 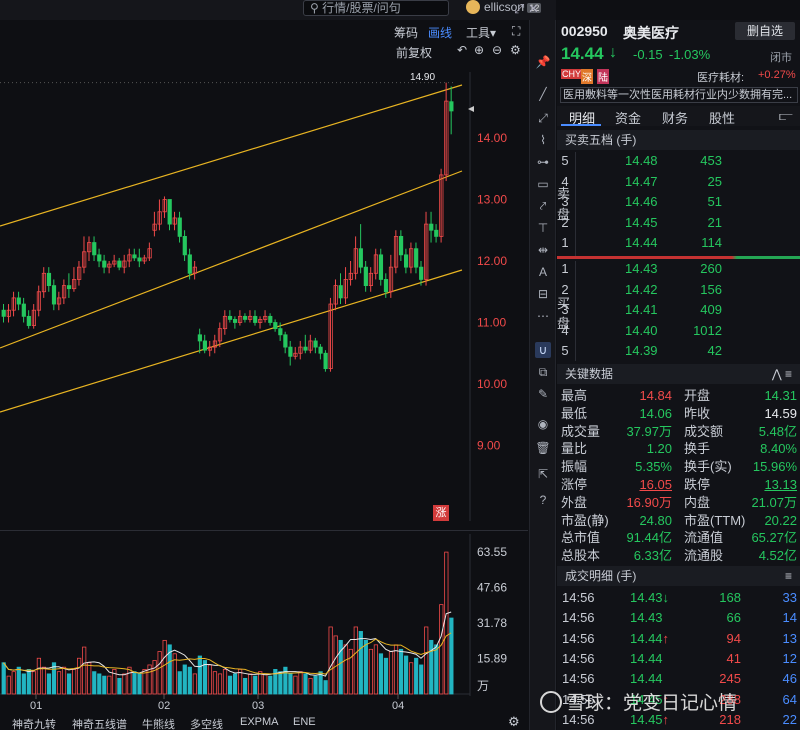 What do you see at coordinates (543, 62) in the screenshot?
I see `pin-icon: 📌` at bounding box center [543, 62].